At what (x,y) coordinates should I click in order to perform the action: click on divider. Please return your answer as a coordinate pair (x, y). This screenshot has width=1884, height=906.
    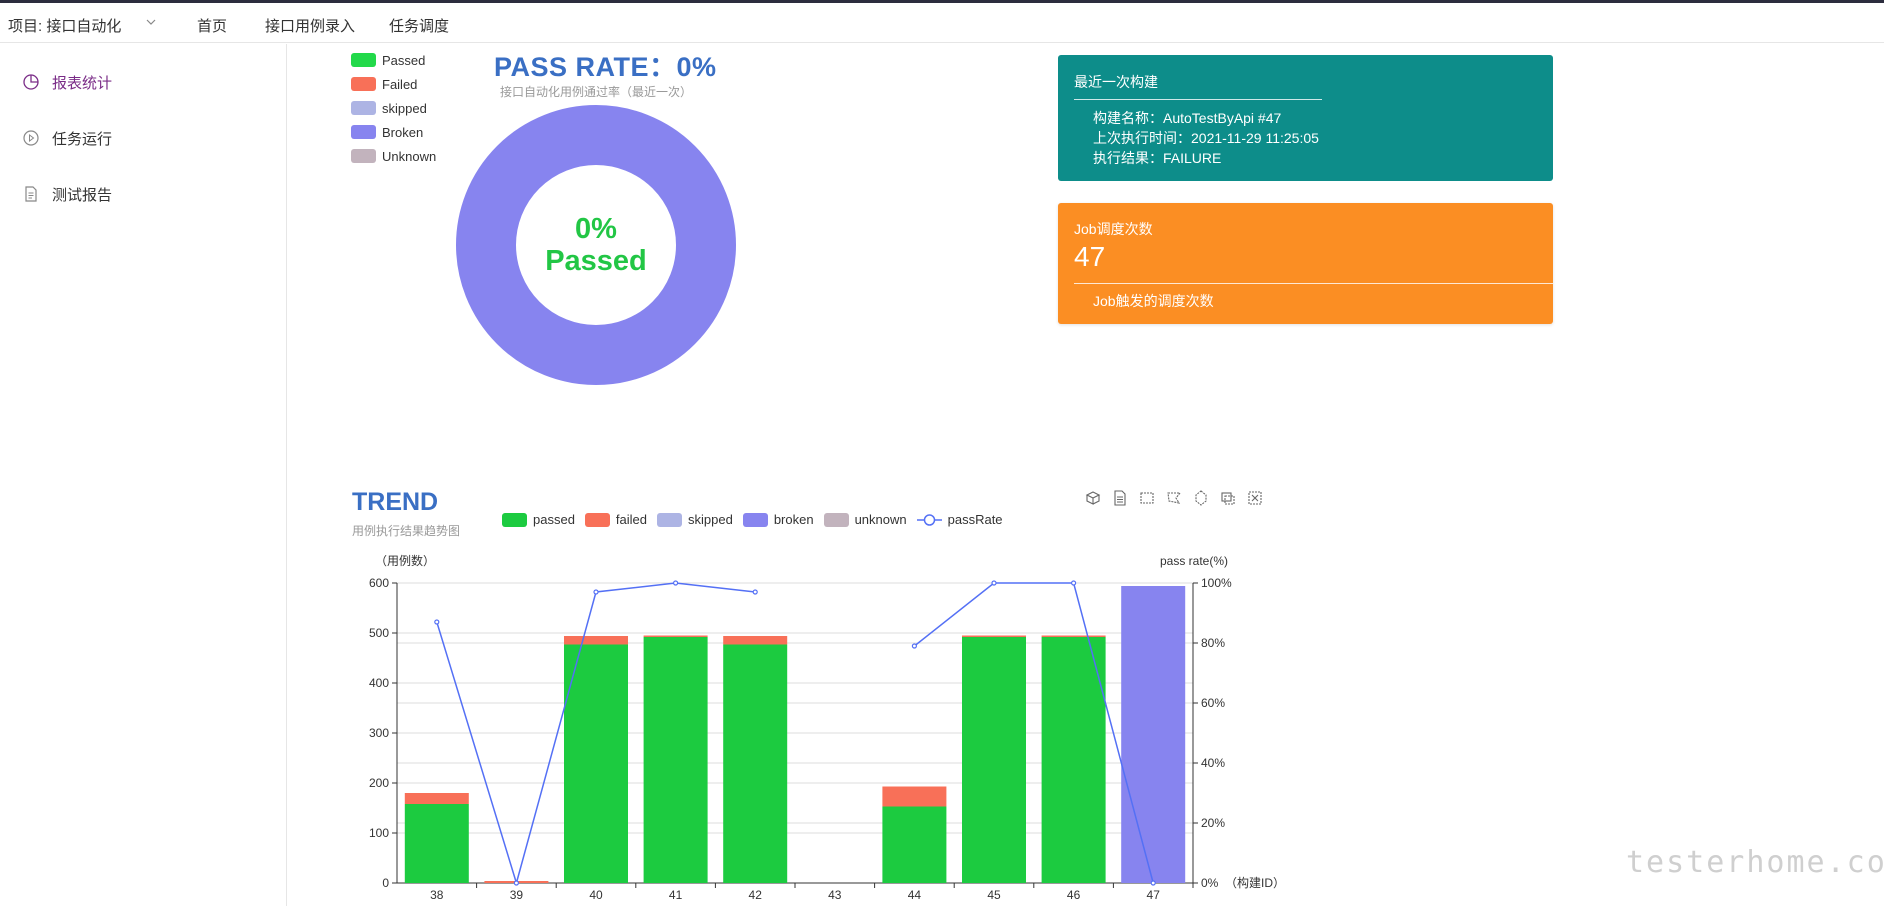
    Looking at the image, I should click on (1198, 99).